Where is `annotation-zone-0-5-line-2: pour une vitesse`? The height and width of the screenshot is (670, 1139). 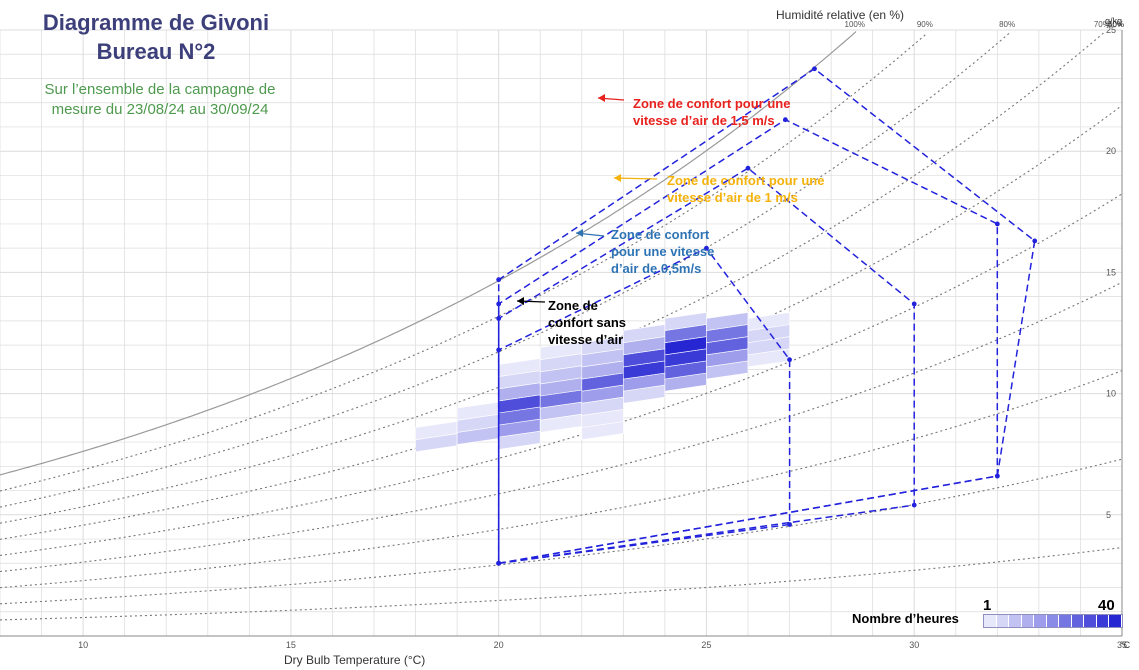 annotation-zone-0-5-line-2: pour une vitesse is located at coordinates (663, 251).